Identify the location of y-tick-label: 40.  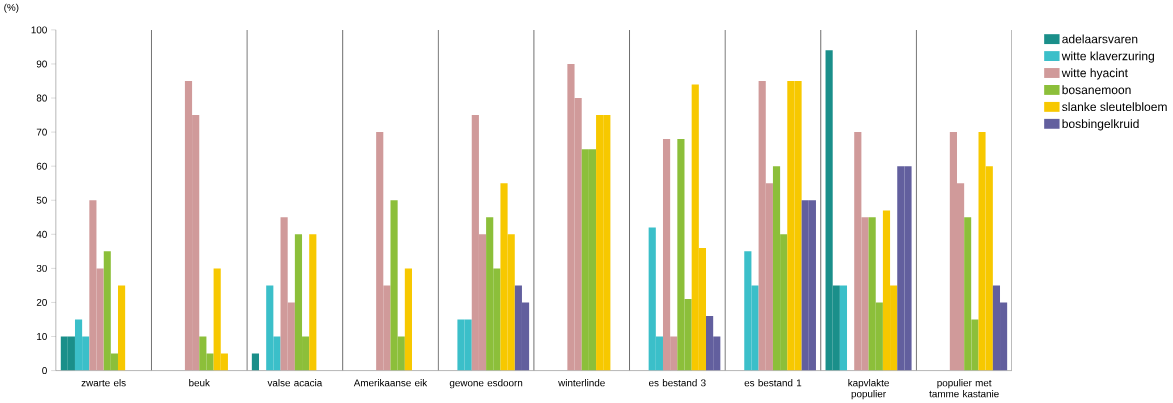
(41, 234).